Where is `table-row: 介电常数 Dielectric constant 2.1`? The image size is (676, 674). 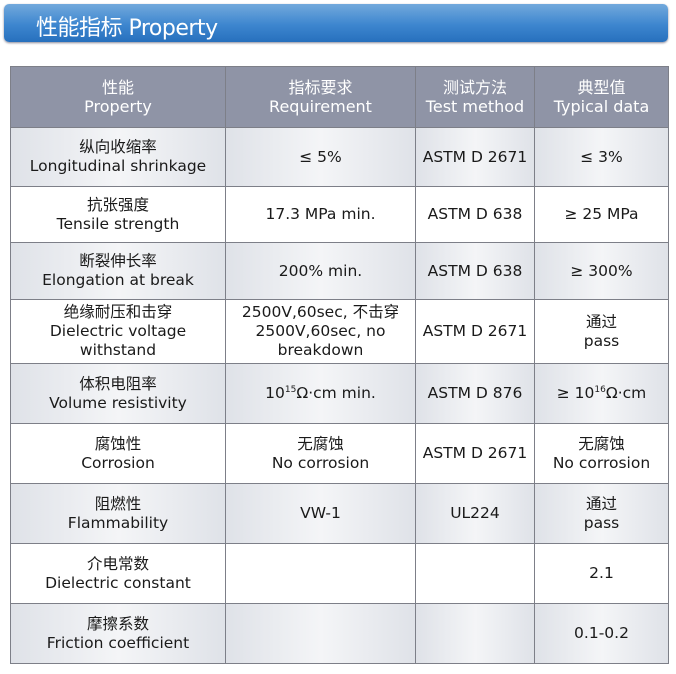
table-row: 介电常数 Dielectric constant 2.1 is located at coordinates (339, 573).